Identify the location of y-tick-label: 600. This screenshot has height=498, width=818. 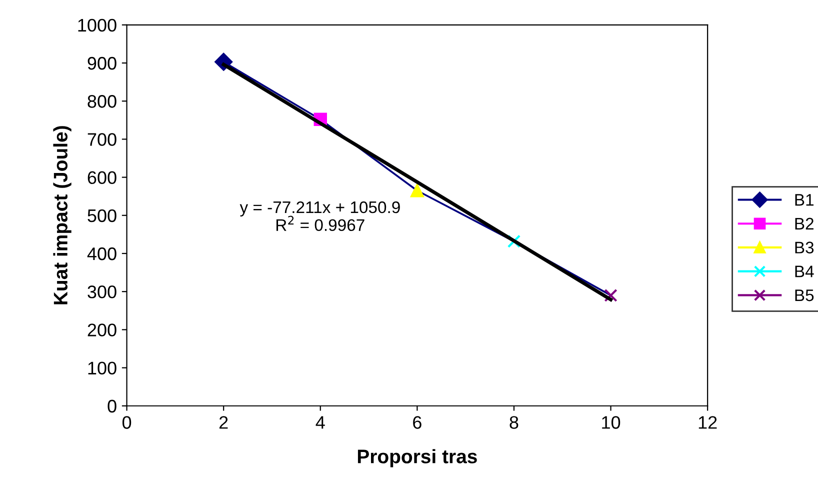
(102, 177).